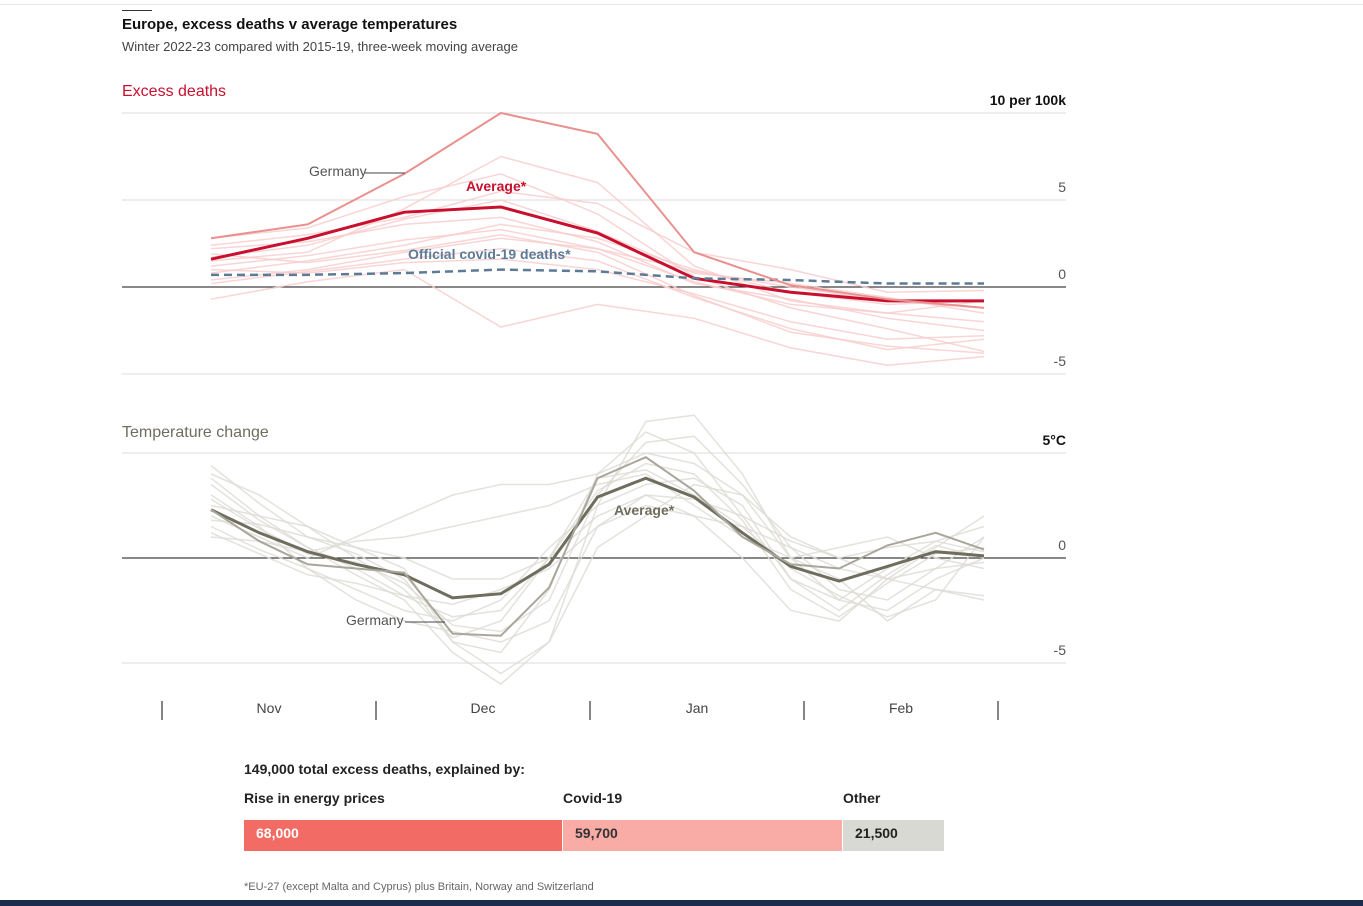 The image size is (1363, 906). Describe the element at coordinates (483, 708) in the screenshot. I see `month-label: Dec` at that location.